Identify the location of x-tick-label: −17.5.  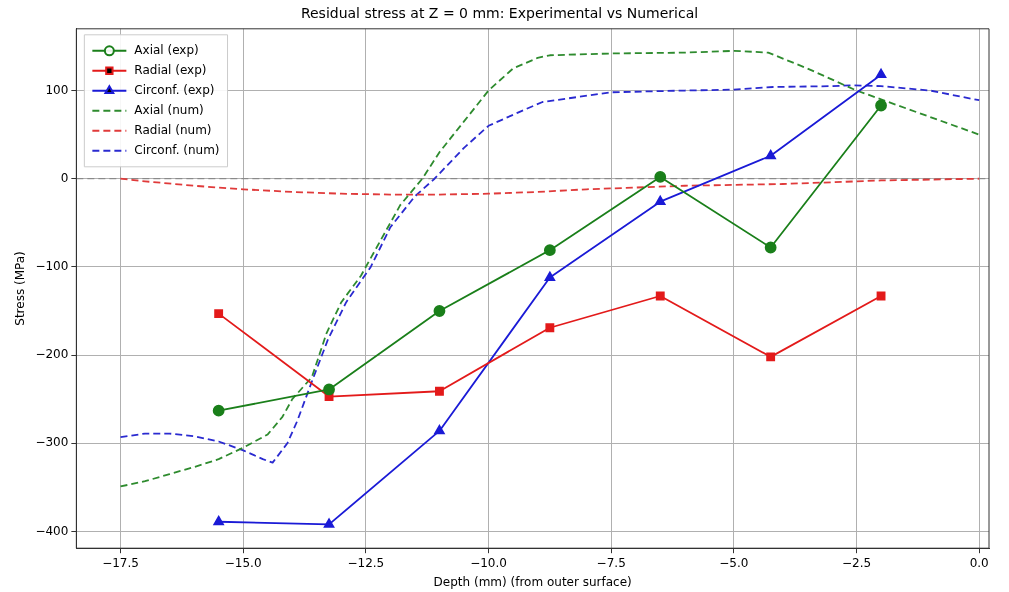
(120, 562).